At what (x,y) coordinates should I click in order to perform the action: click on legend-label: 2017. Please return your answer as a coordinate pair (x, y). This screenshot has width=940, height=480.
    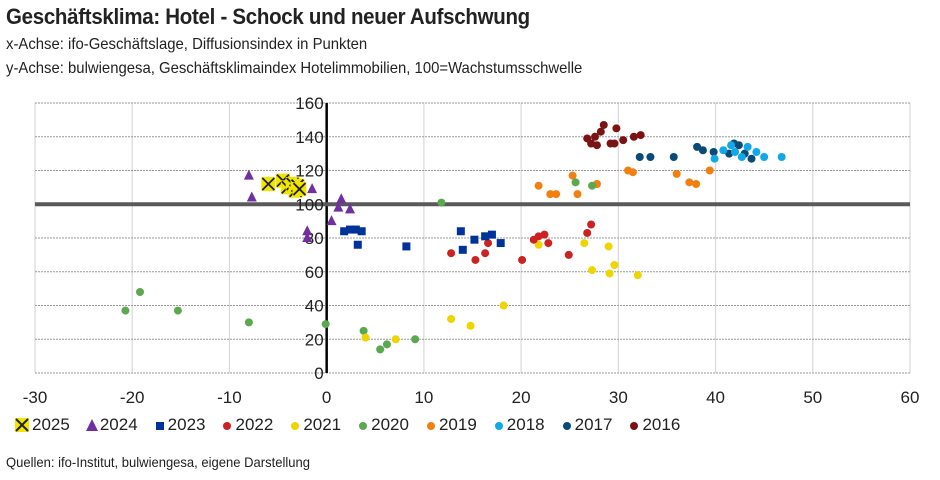
    Looking at the image, I should click on (593, 424).